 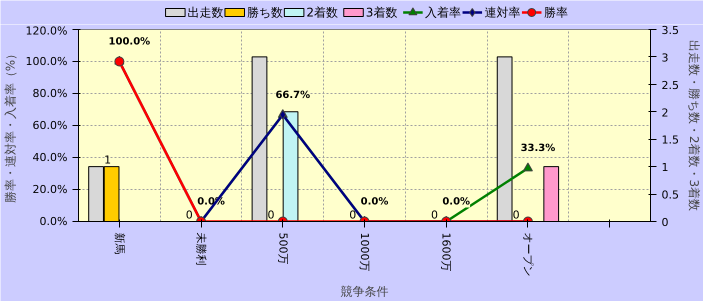 I want to click on x-tick-label: 1000万, so click(x=364, y=252).